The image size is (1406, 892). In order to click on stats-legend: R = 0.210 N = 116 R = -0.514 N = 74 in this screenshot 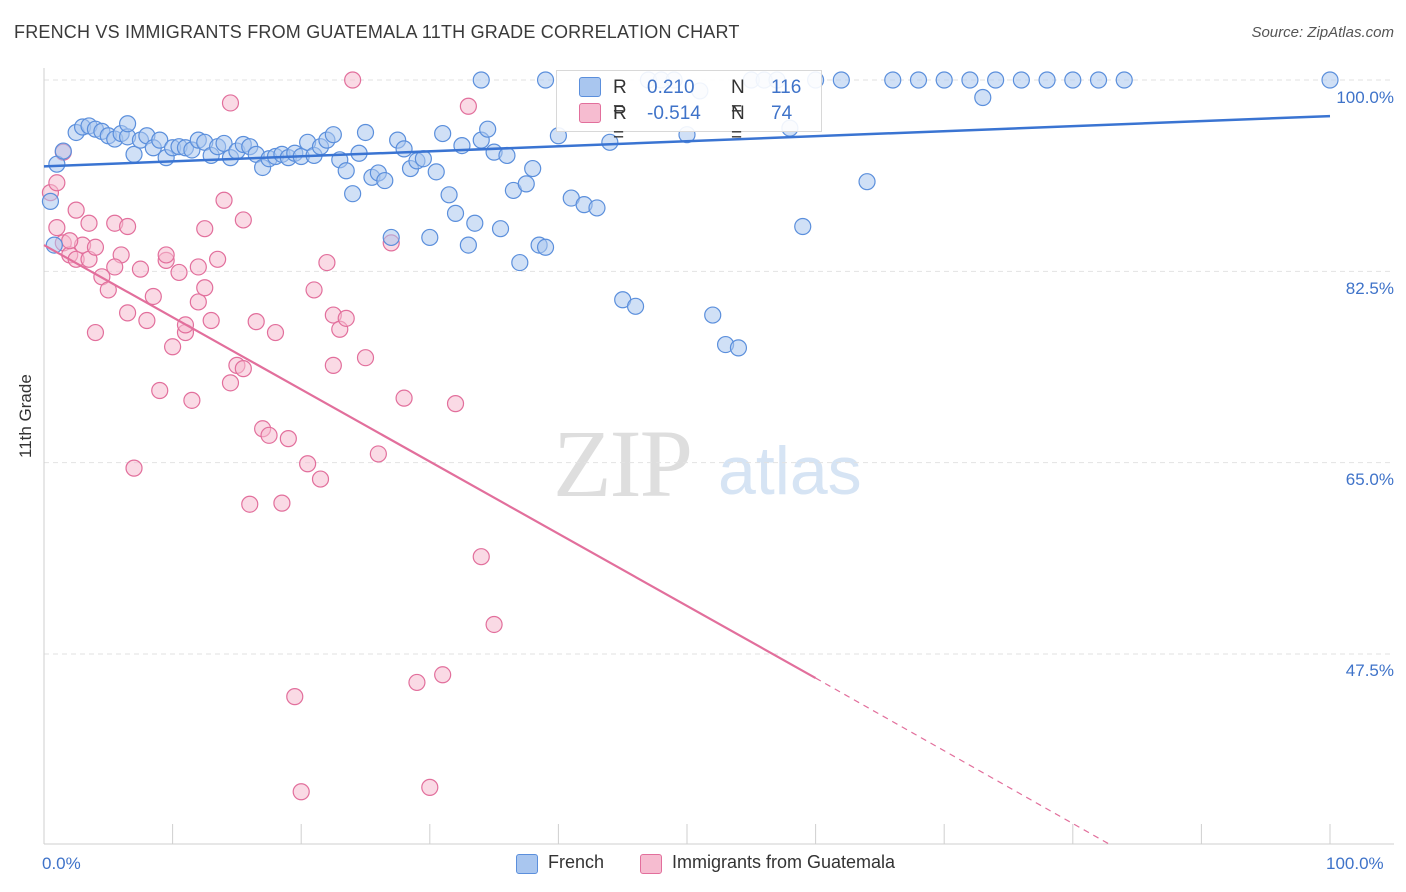, I will do `click(689, 108)`.